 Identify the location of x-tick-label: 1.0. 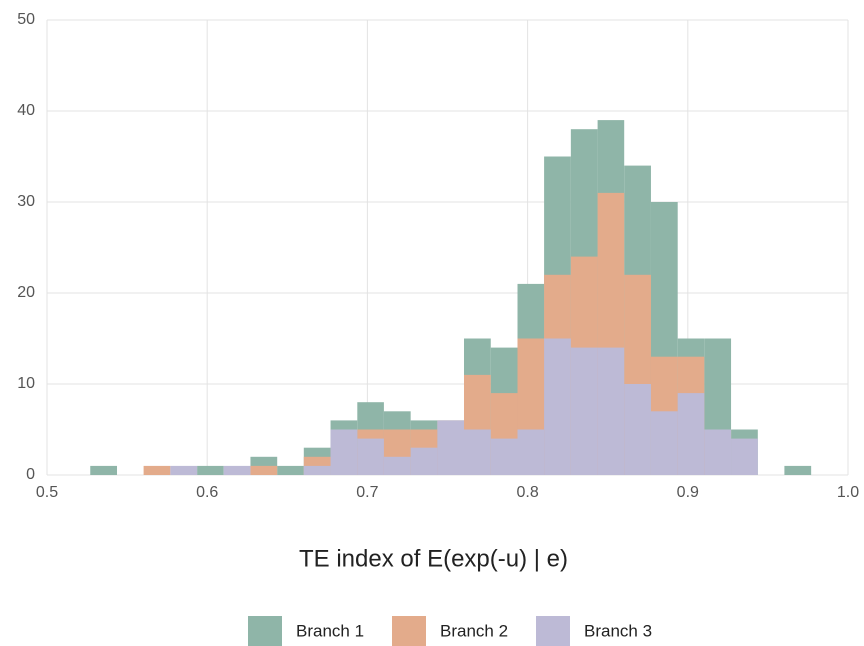
(848, 492).